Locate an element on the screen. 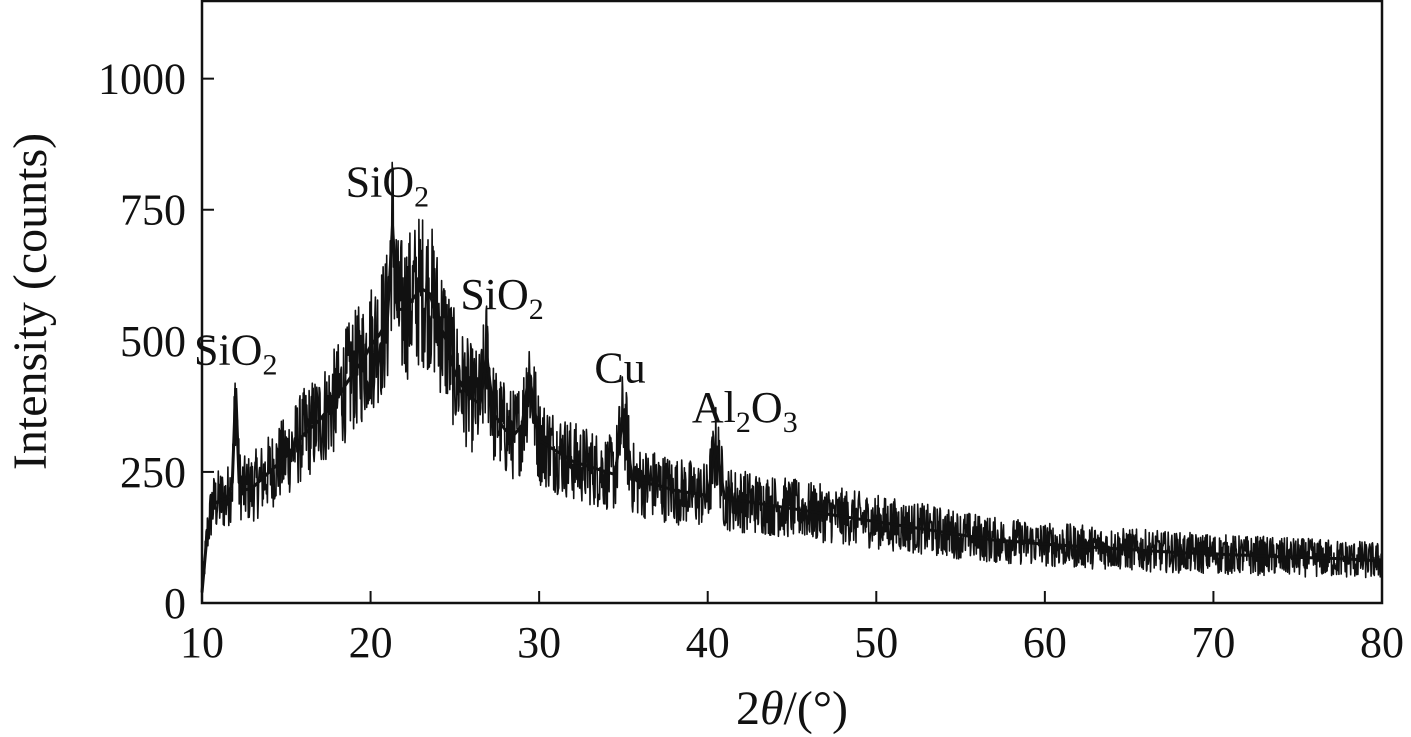 The width and height of the screenshot is (1411, 737). x-axis-title-symbol: θ is located at coordinates (772, 708).